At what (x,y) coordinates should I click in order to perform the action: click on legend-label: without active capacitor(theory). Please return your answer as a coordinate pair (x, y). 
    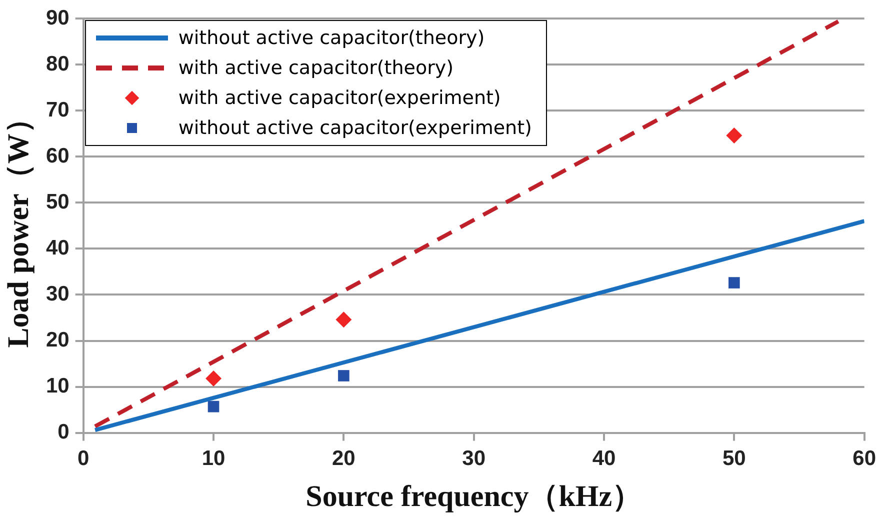
    Looking at the image, I should click on (331, 38).